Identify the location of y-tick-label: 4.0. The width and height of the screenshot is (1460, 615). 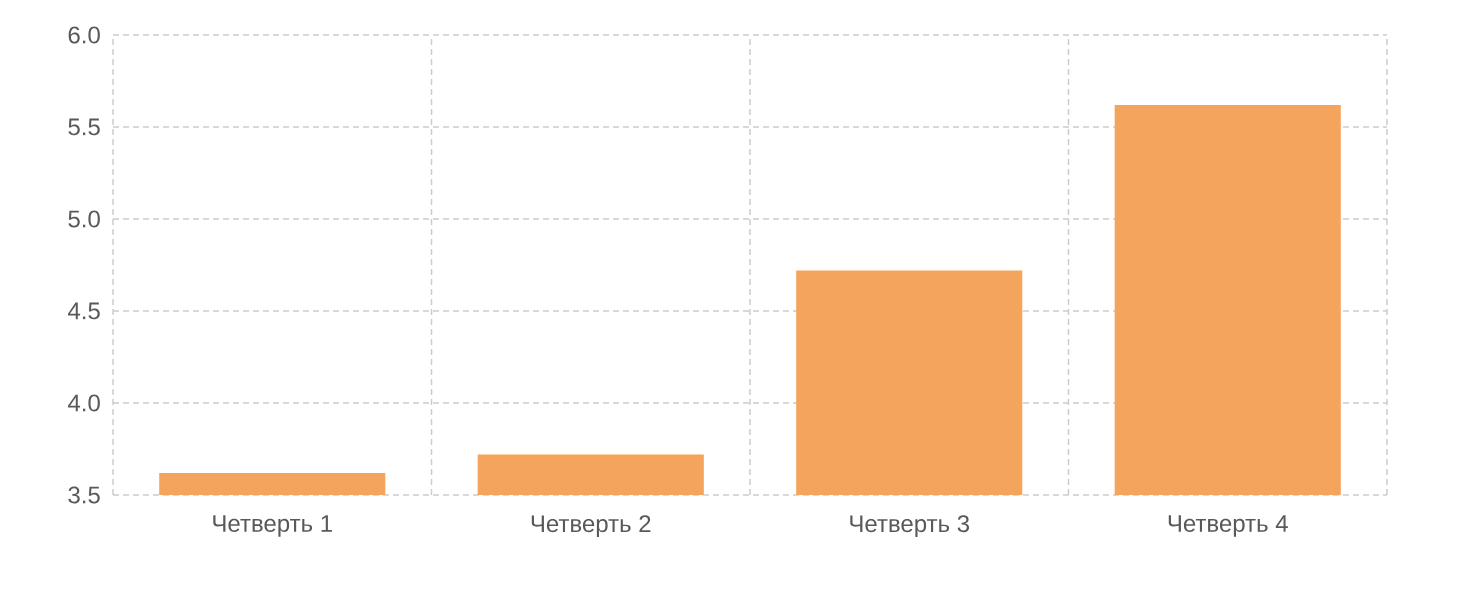
(84, 403).